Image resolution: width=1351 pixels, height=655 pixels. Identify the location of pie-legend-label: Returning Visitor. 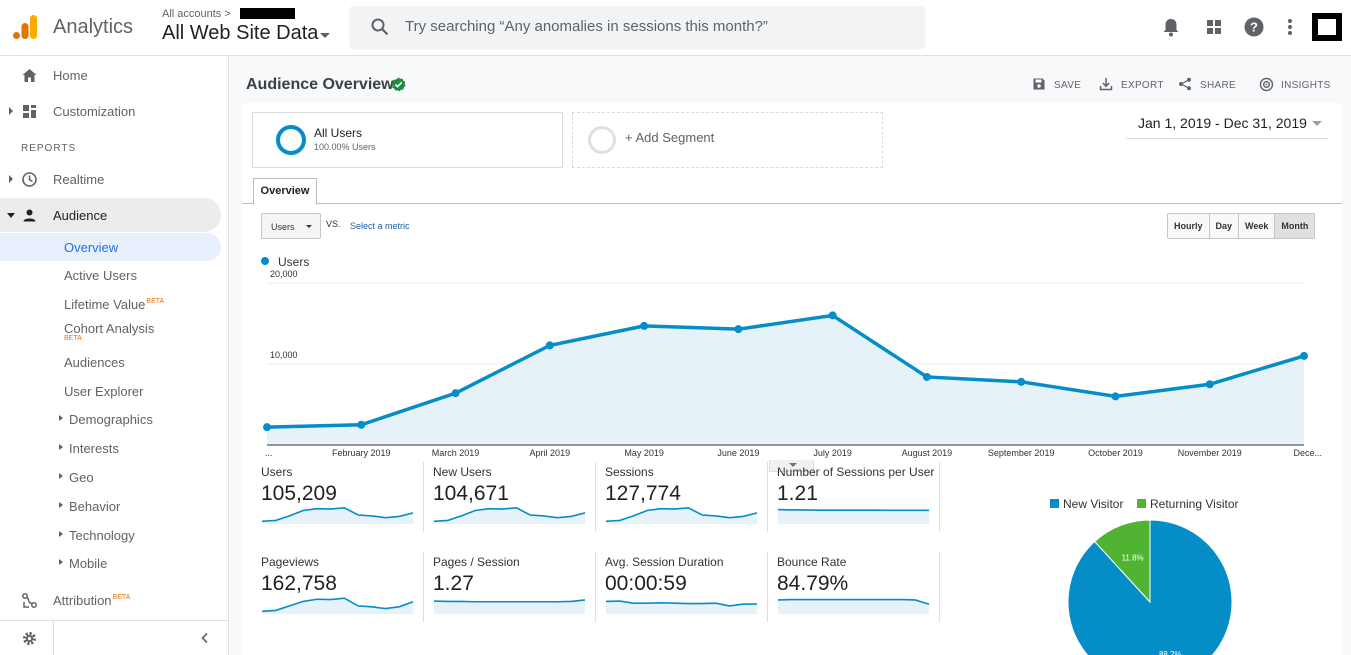
(1194, 504).